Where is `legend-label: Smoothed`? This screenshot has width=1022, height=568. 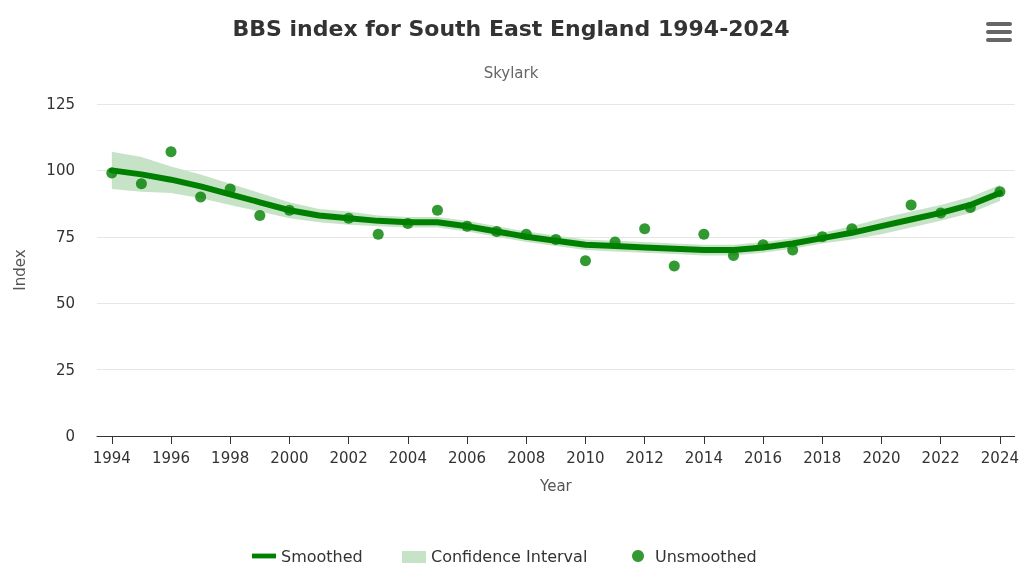 legend-label: Smoothed is located at coordinates (322, 556).